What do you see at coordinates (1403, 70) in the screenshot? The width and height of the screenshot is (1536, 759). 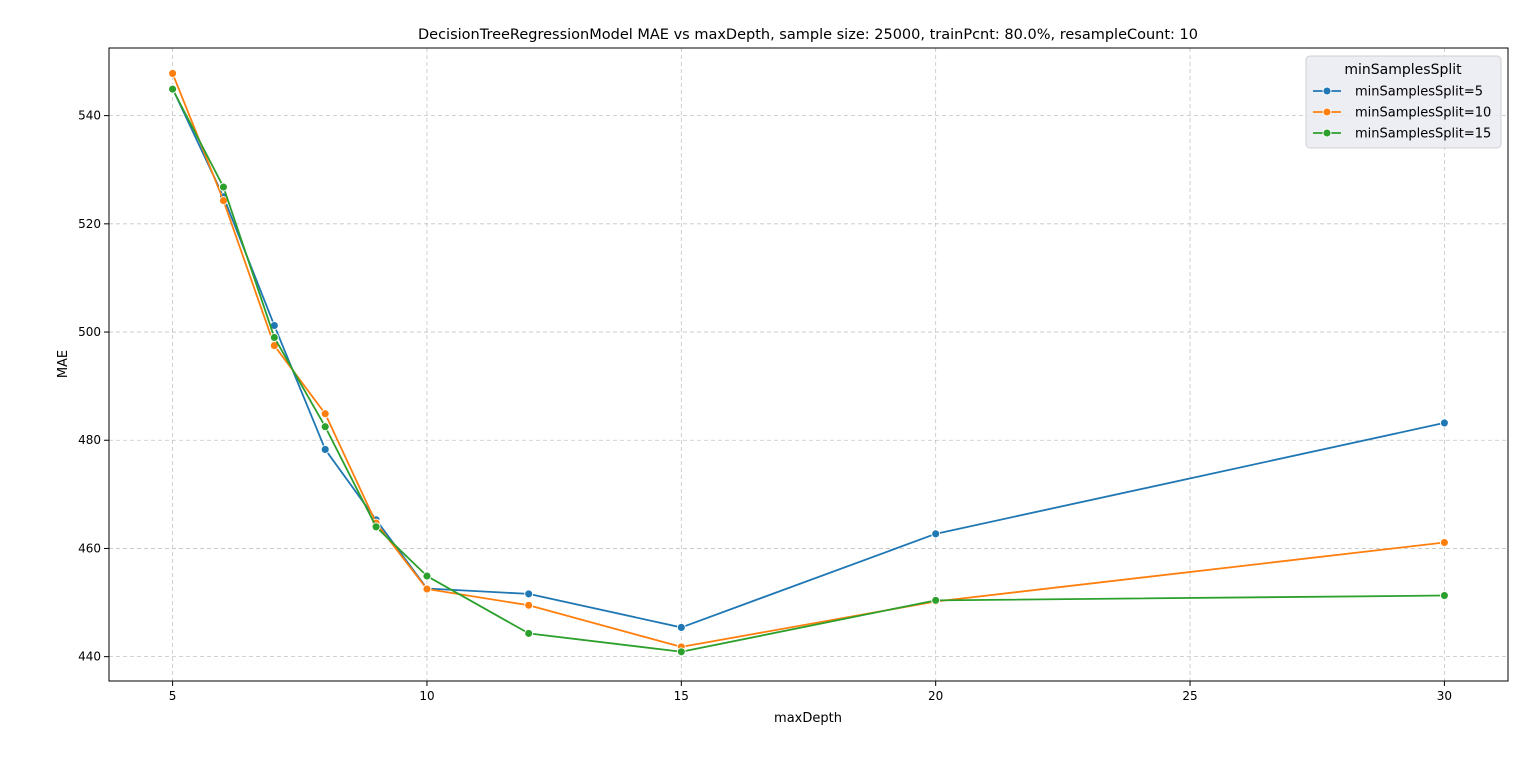 I see `legend-title: minSamplesSplit` at bounding box center [1403, 70].